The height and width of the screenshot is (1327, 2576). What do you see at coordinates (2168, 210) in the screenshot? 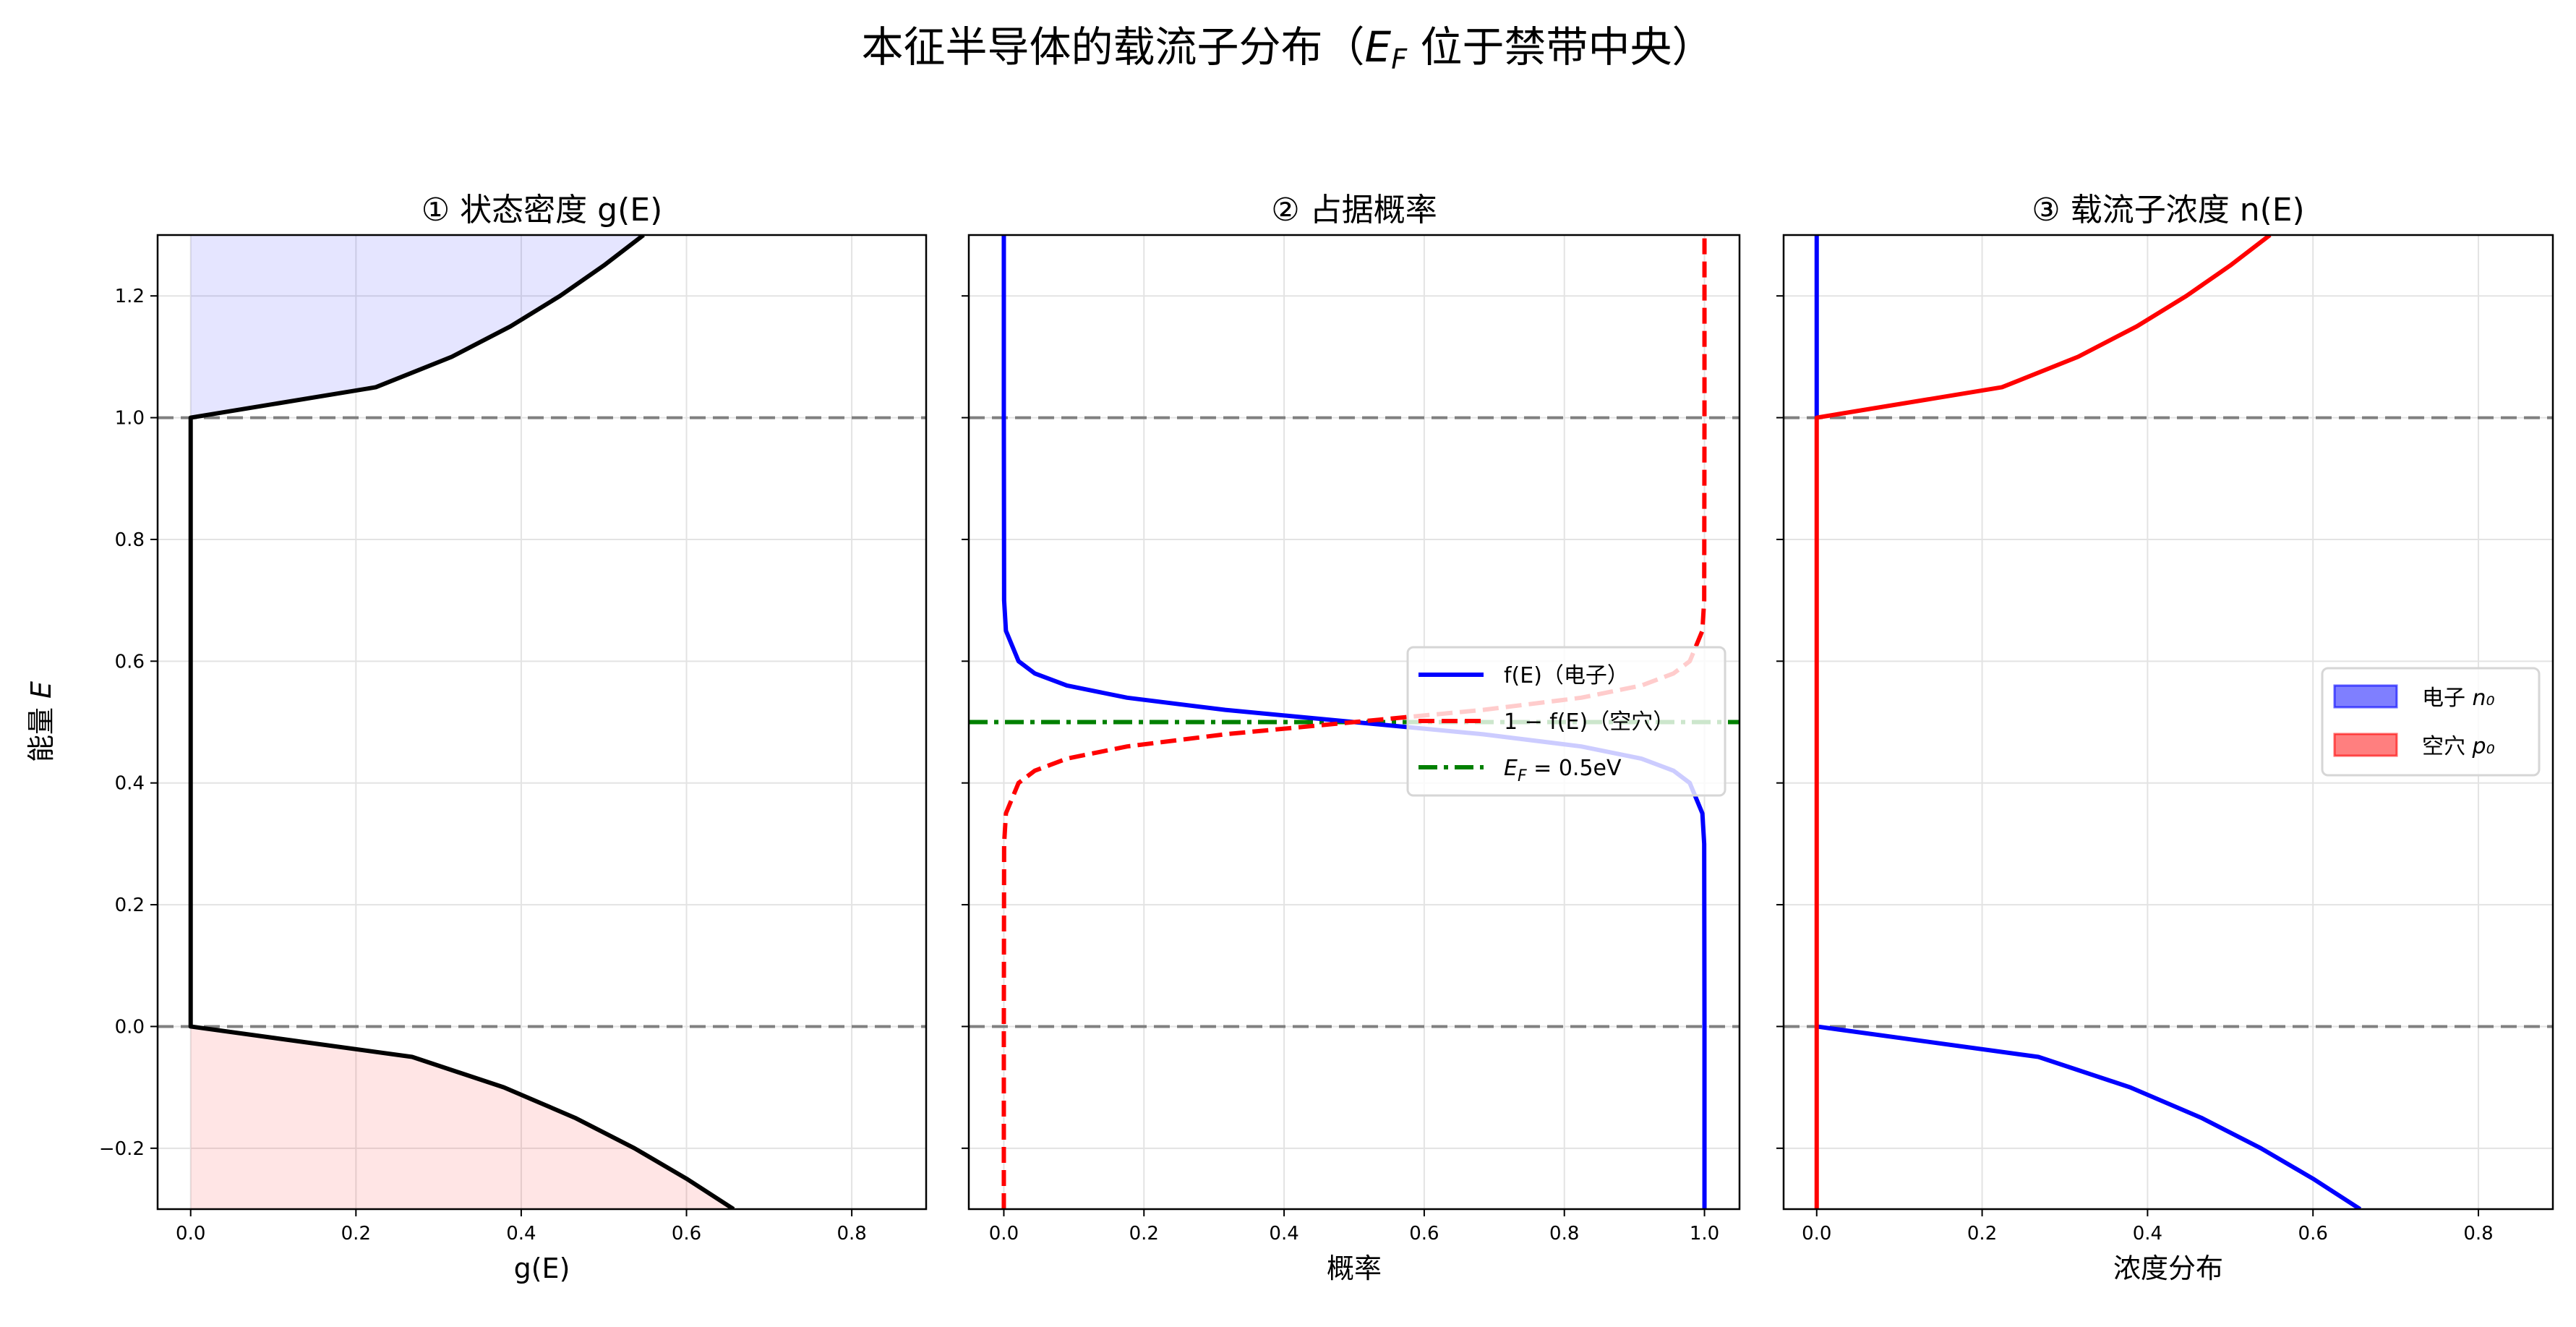
I see `subplot-title: ③ 载流子浓度 n(E)` at bounding box center [2168, 210].